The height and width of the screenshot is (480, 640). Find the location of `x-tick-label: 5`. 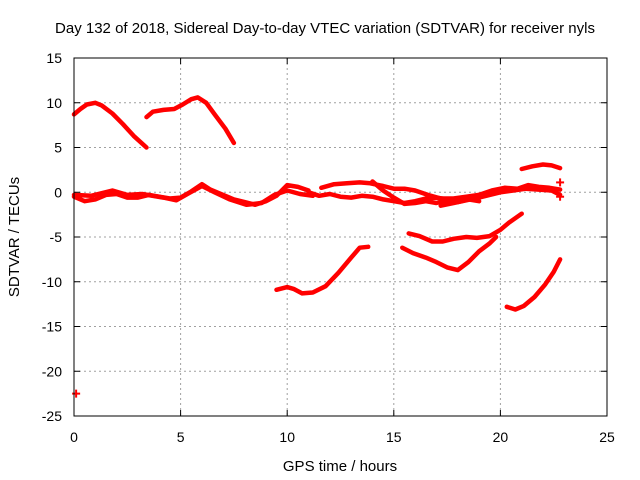

x-tick-label: 5 is located at coordinates (181, 437).